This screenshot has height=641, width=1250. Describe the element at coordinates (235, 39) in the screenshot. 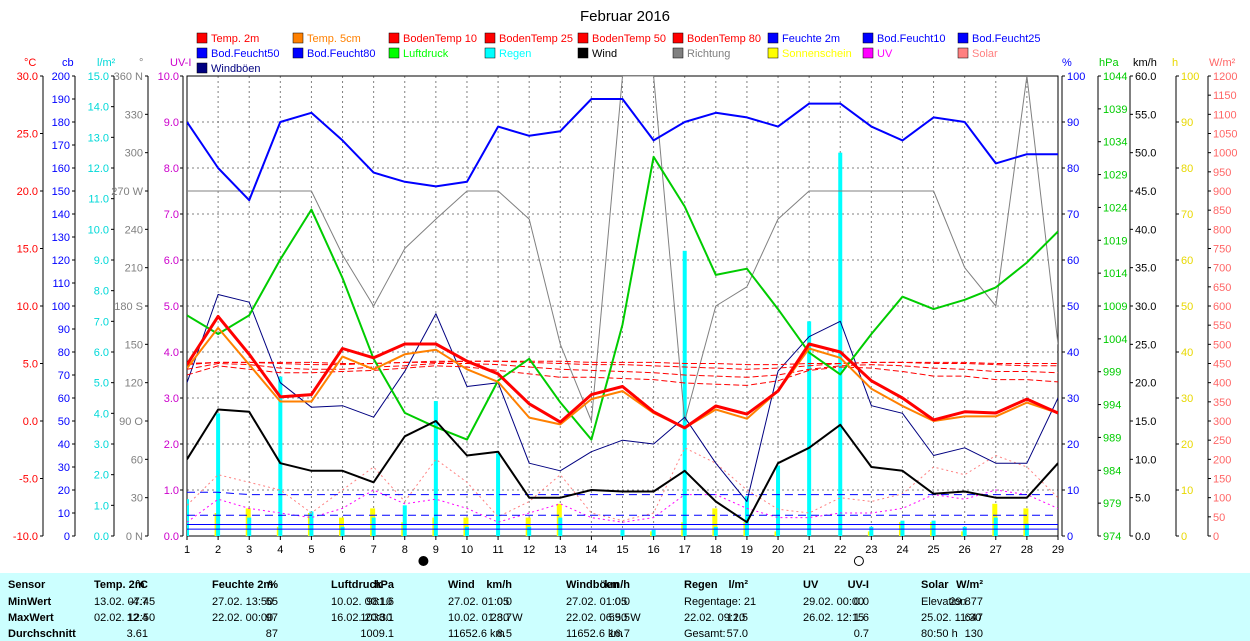

I see `legend-label: Temp. 2m` at that location.